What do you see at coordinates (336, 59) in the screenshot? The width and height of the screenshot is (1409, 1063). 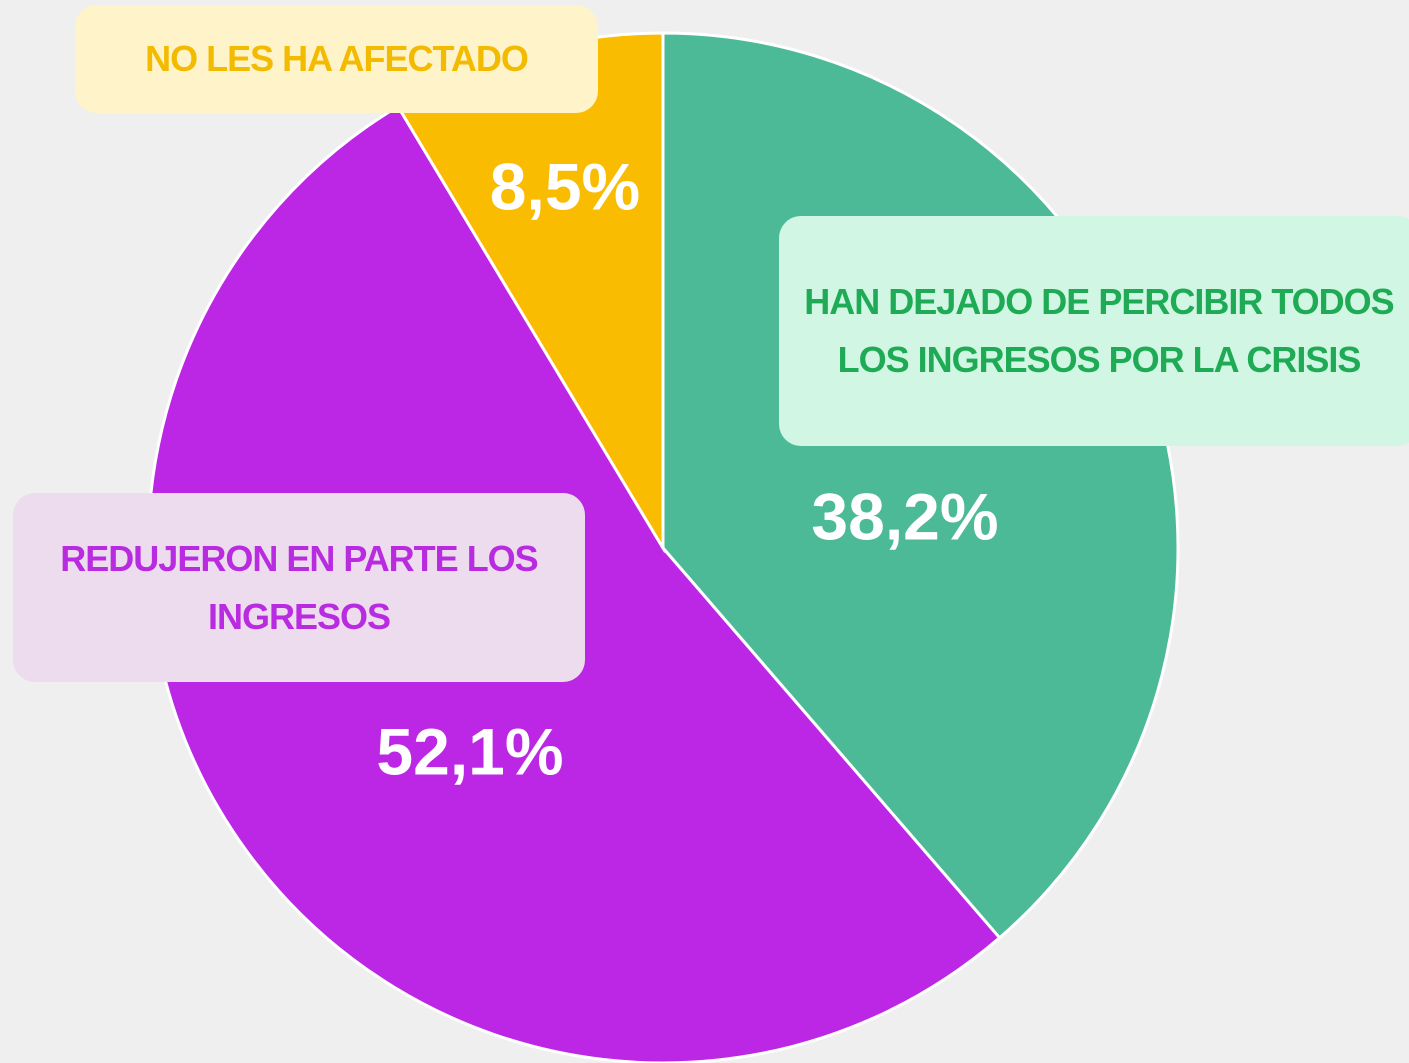 I see `category-label: NO LES HA AFECTADO` at bounding box center [336, 59].